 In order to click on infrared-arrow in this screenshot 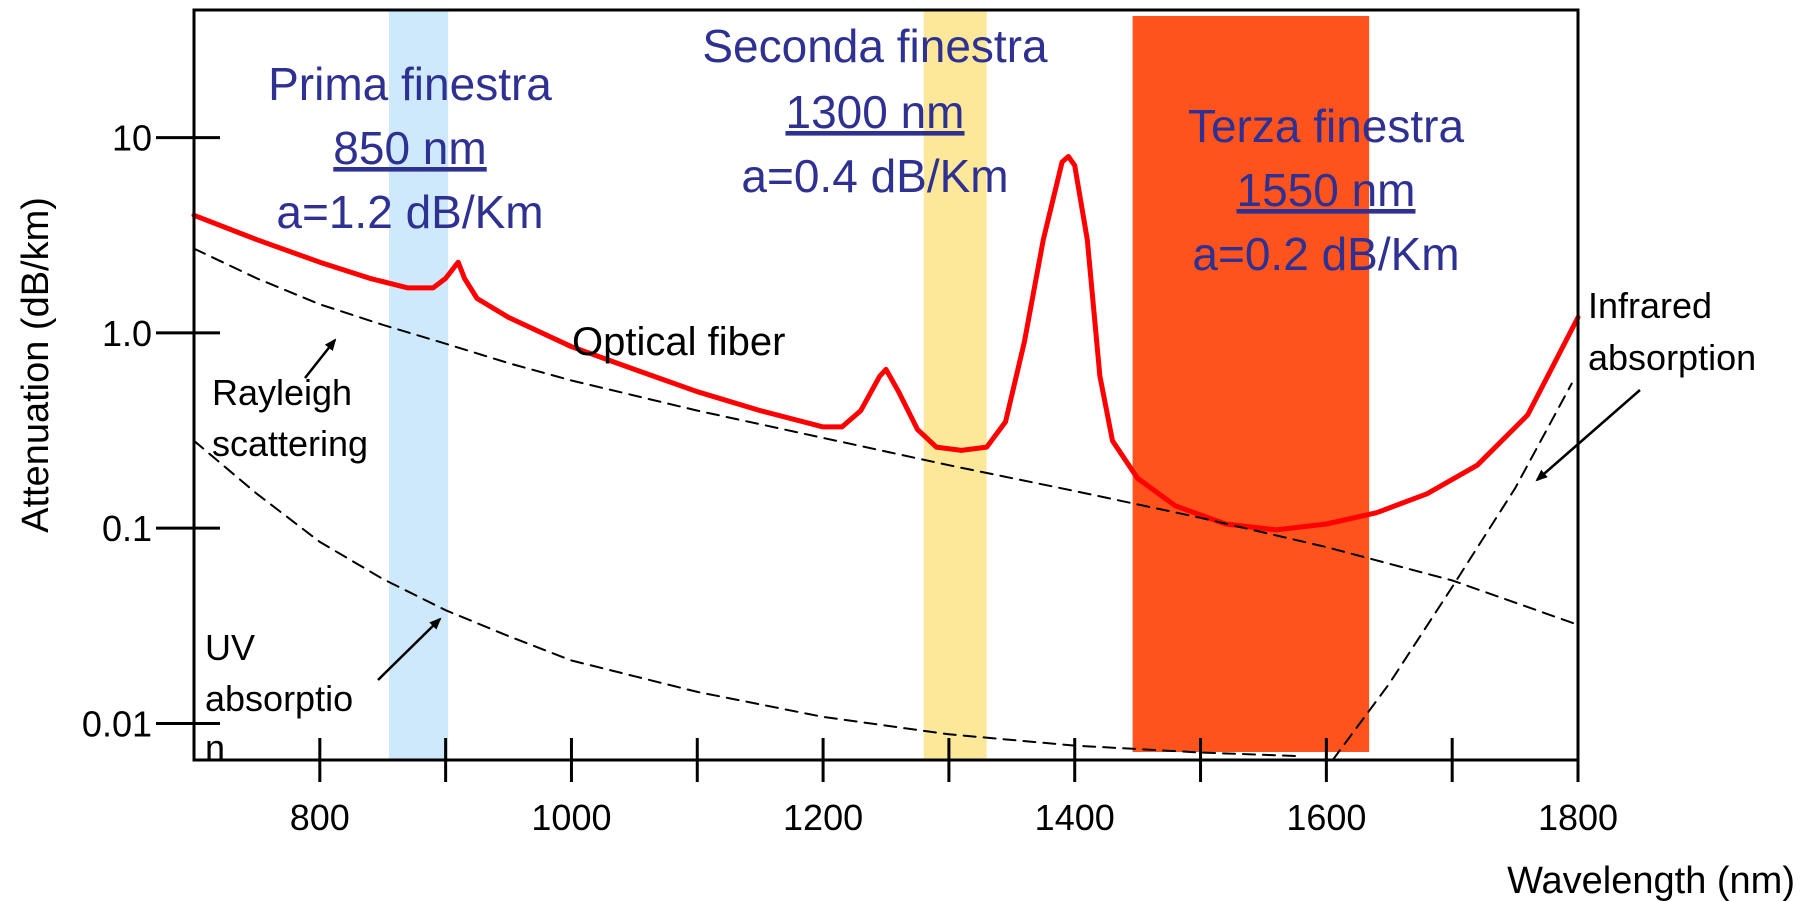, I will do `click(1588, 435)`.